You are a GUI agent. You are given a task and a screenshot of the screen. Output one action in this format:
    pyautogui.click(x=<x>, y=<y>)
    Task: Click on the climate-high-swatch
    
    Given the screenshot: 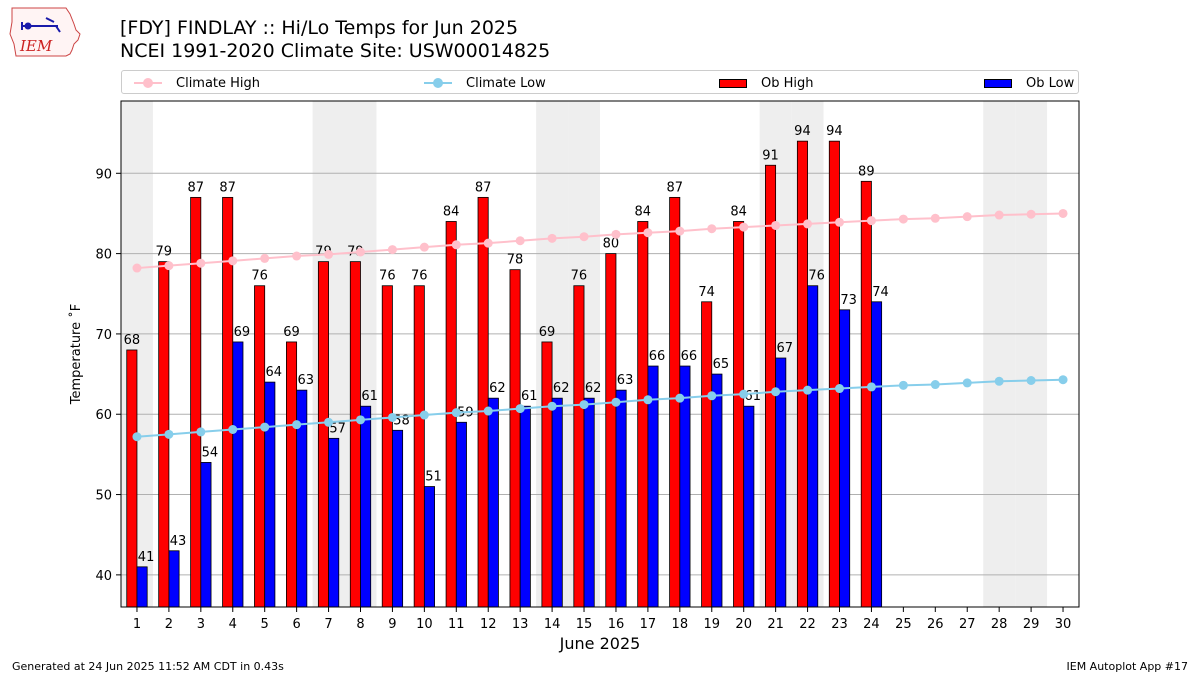 What is the action you would take?
    pyautogui.click(x=148, y=83)
    